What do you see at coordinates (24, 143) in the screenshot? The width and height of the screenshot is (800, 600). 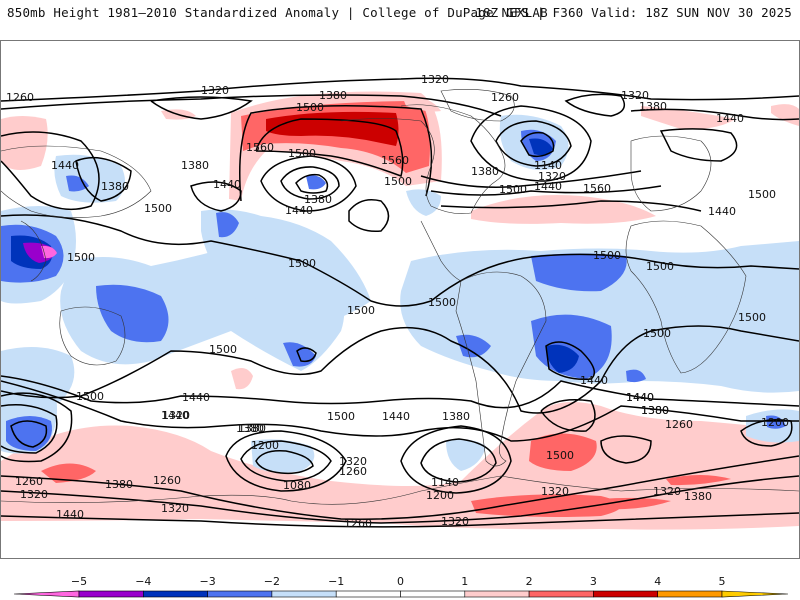 I see `anom-pos1-nw-pacific` at bounding box center [24, 143].